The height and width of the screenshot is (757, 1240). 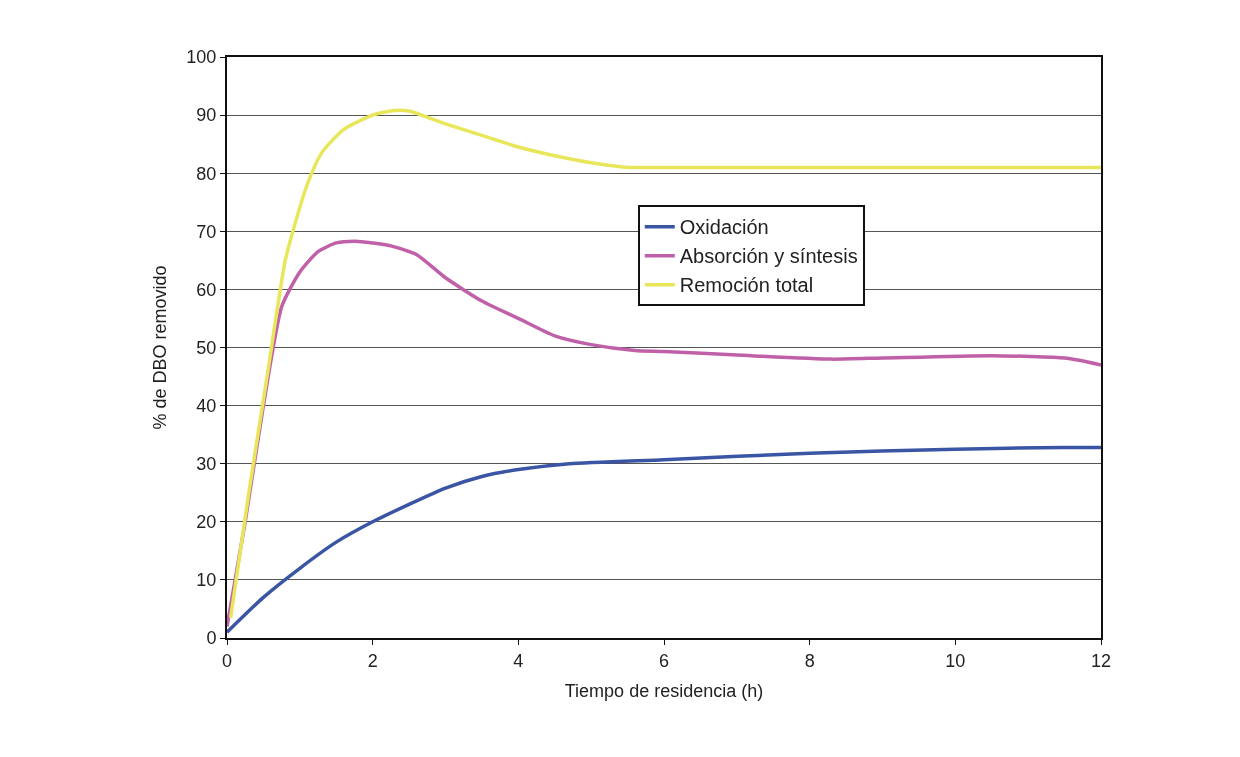 What do you see at coordinates (768, 256) in the screenshot?
I see `legend-label: Absorción y síntesis` at bounding box center [768, 256].